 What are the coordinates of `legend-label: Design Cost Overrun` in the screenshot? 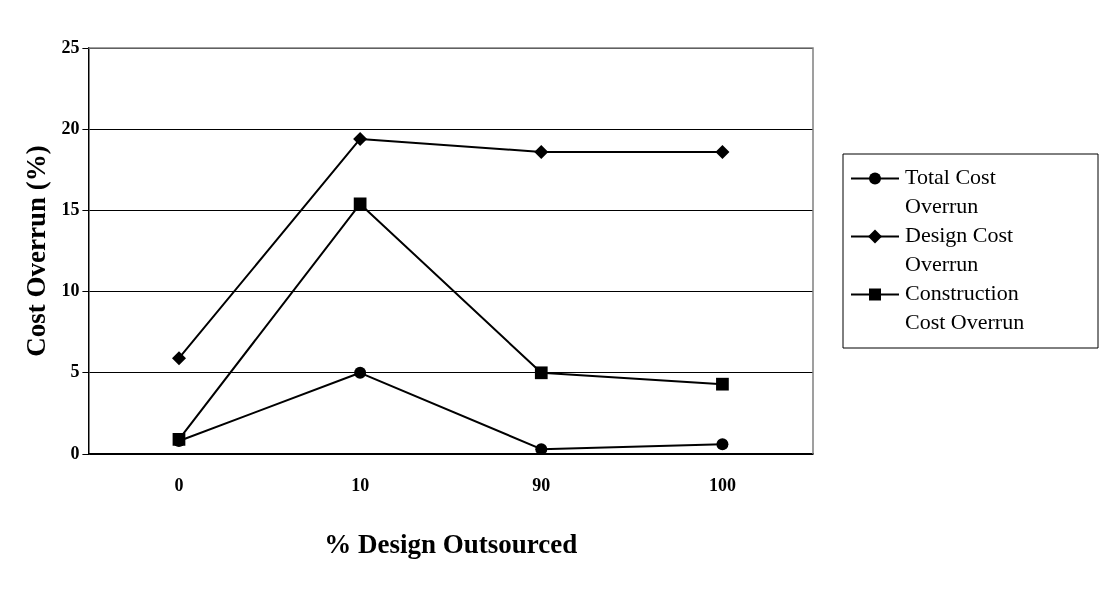 It's located at (959, 249).